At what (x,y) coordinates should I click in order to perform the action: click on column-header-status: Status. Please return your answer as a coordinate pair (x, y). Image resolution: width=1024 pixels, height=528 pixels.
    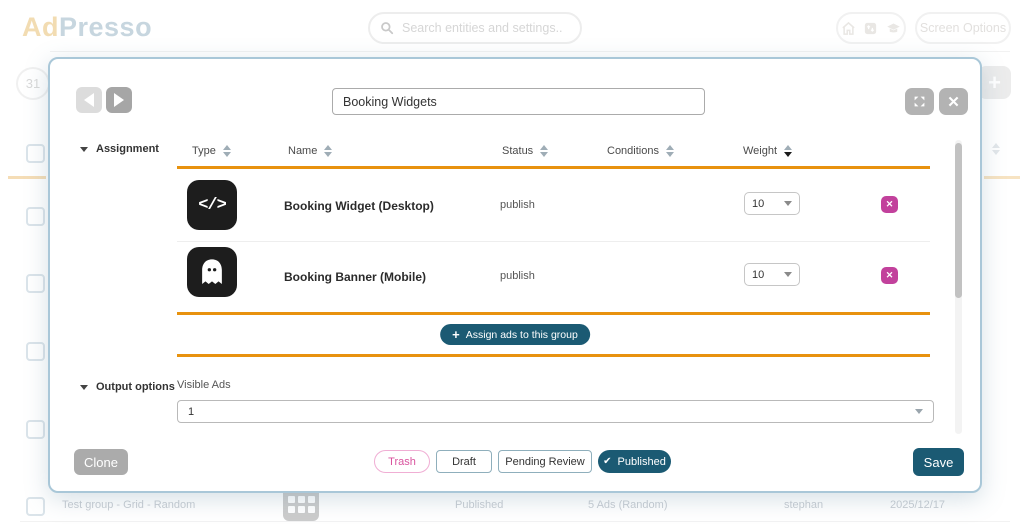
    Looking at the image, I should click on (525, 151).